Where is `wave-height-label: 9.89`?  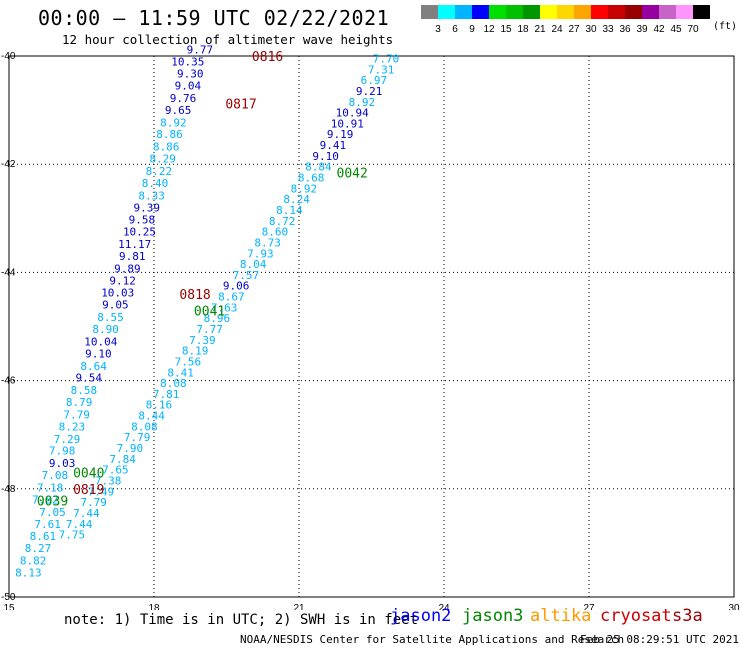
wave-height-label: 9.89 is located at coordinates (127, 268).